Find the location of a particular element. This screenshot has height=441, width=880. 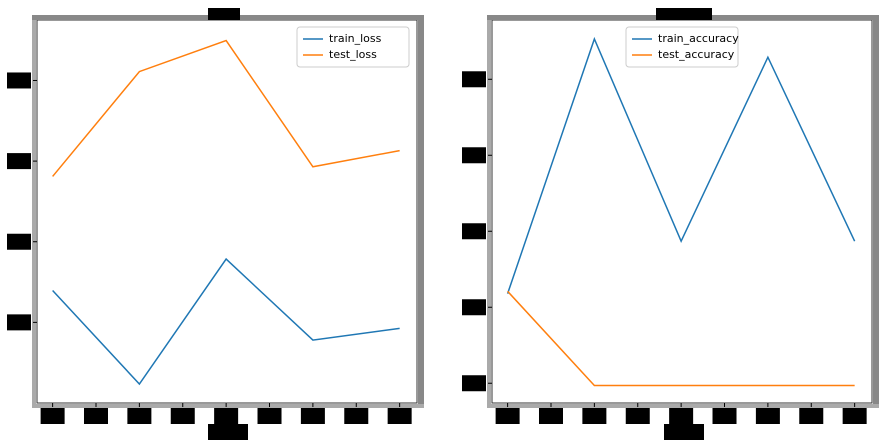

legend-label: test_accuracy is located at coordinates (696, 54).